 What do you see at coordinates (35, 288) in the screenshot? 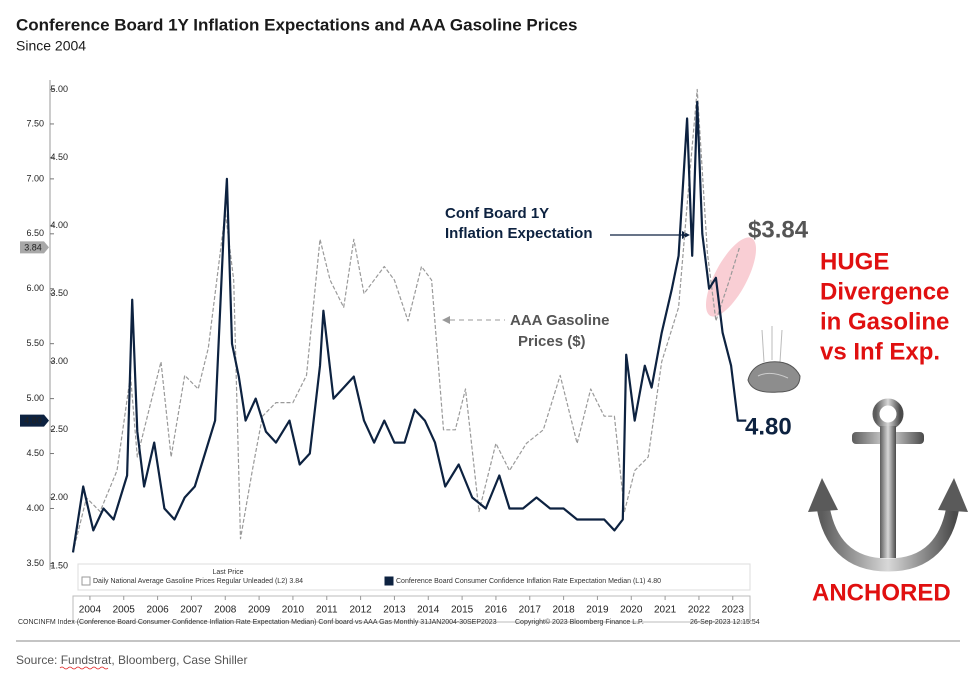
I see `y-tick-label: 6.00` at bounding box center [35, 288].